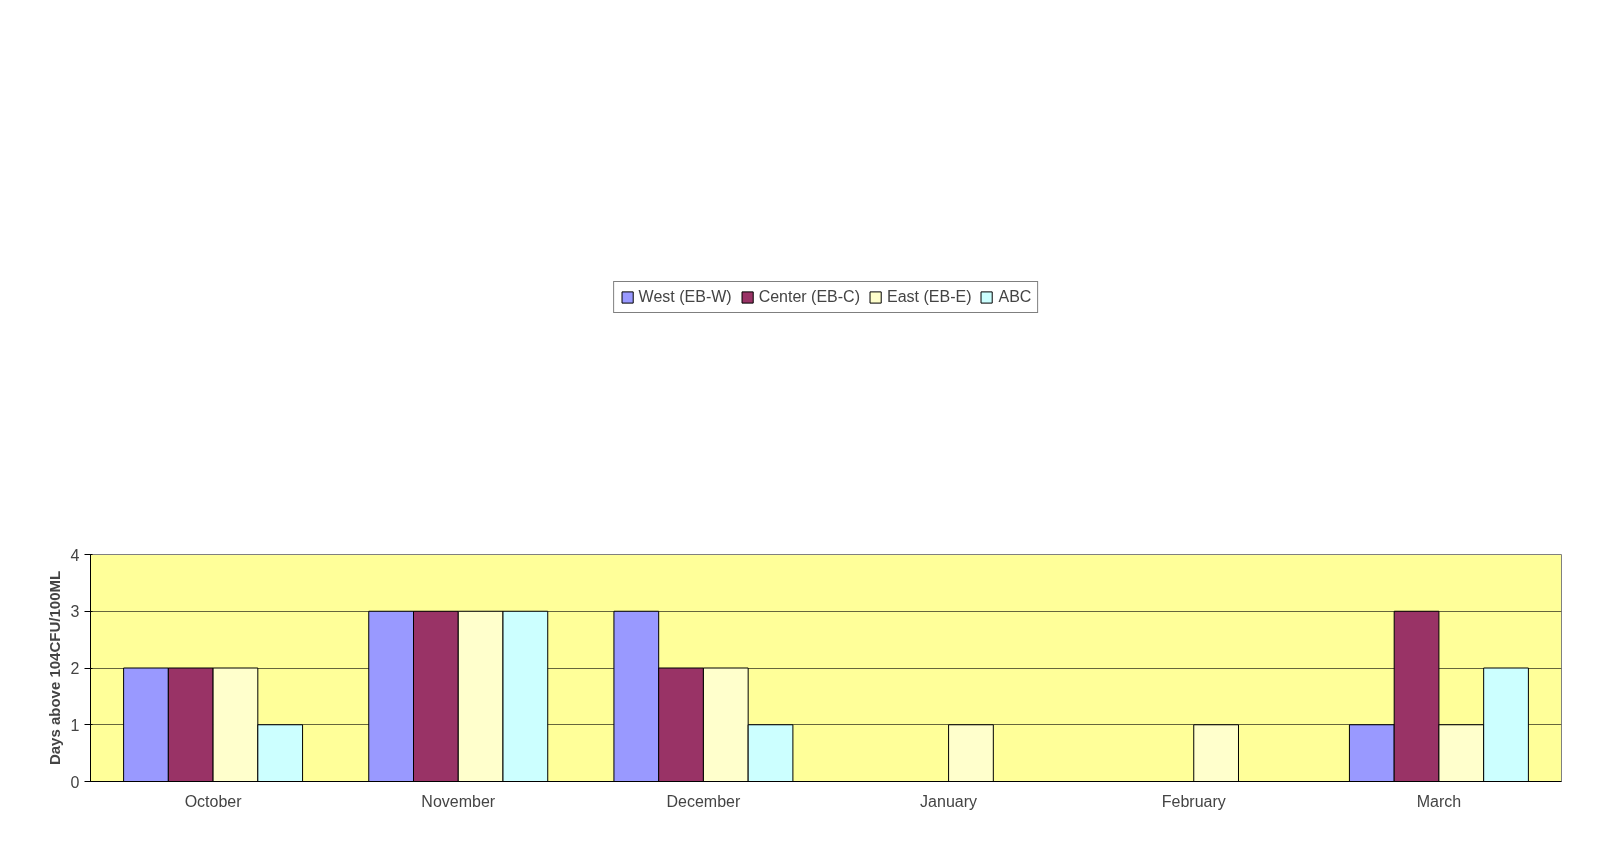  I want to click on y-tick-label: 1, so click(75, 725).